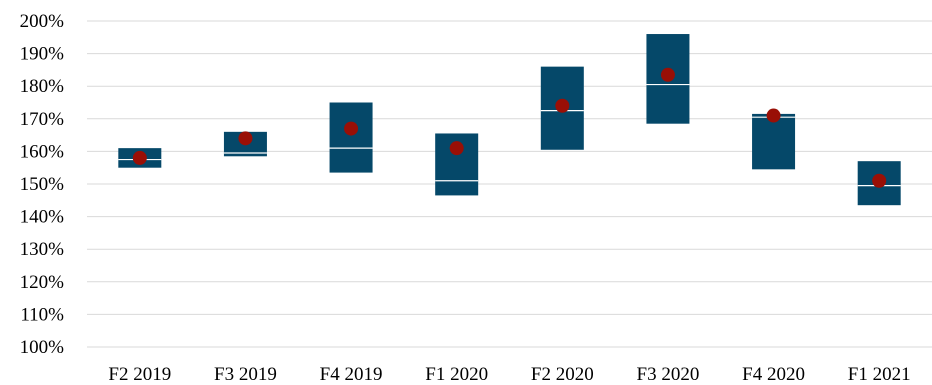 The image size is (932, 385). I want to click on x-tick-label: F2 2019, so click(139, 374).